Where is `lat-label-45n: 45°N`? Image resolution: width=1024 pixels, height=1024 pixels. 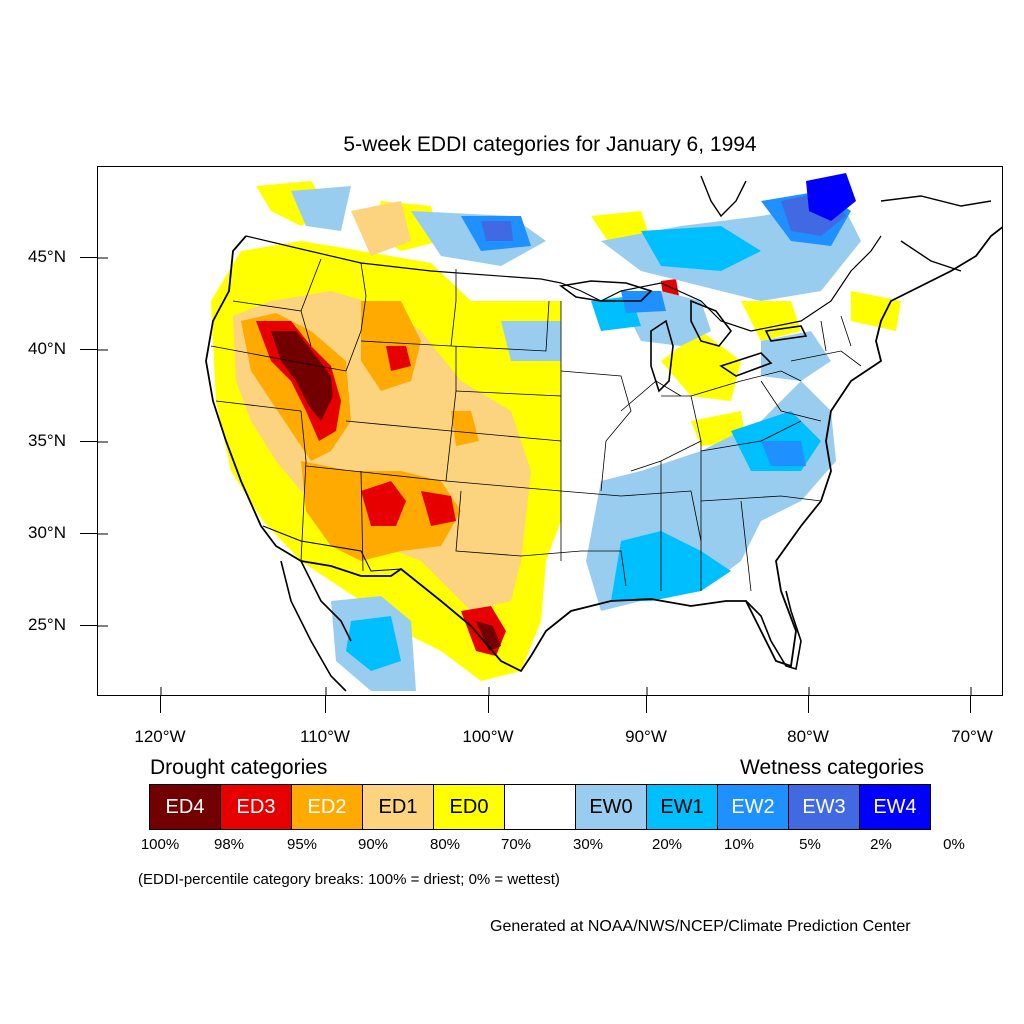
lat-label-45n: 45°N is located at coordinates (47, 256).